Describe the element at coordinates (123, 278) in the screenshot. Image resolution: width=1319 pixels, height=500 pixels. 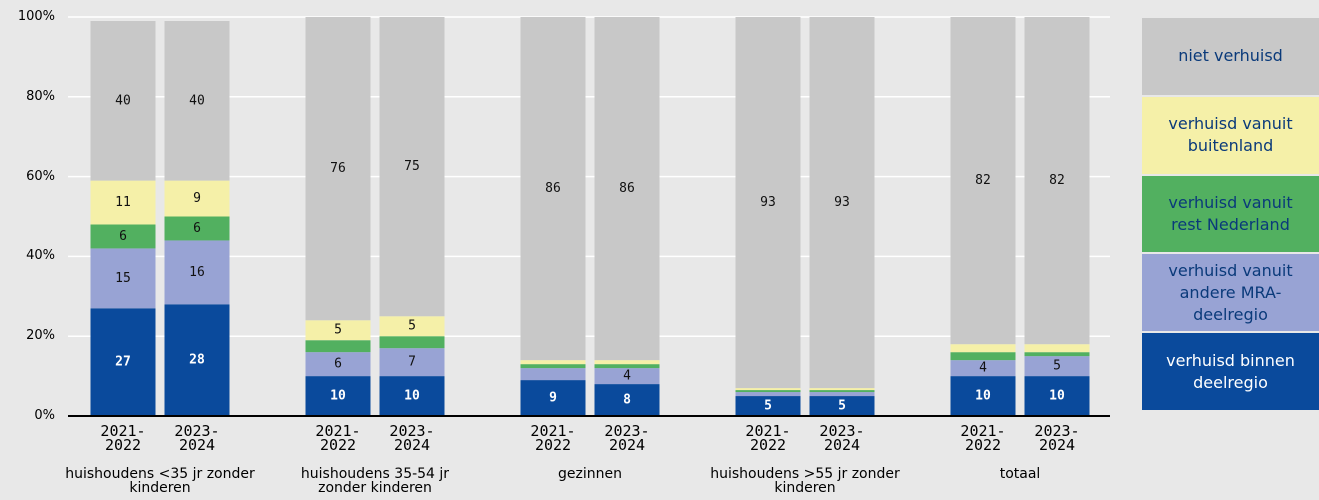
I see `data-label: 15` at that location.